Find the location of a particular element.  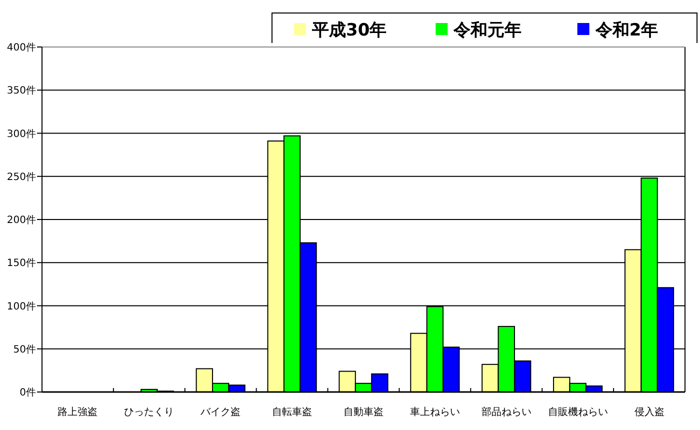

legend-label: 令和2年 is located at coordinates (626, 30).